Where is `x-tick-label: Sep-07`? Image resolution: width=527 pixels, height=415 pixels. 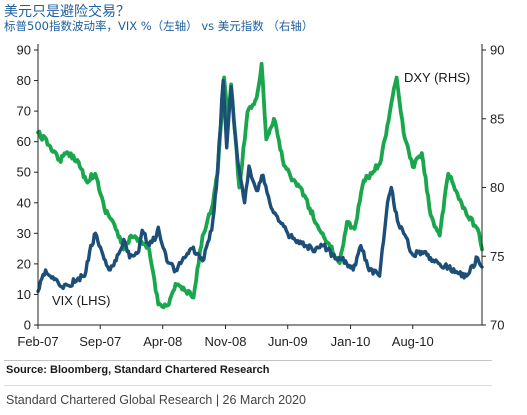
x-tick-label: Sep-07 is located at coordinates (100, 341).